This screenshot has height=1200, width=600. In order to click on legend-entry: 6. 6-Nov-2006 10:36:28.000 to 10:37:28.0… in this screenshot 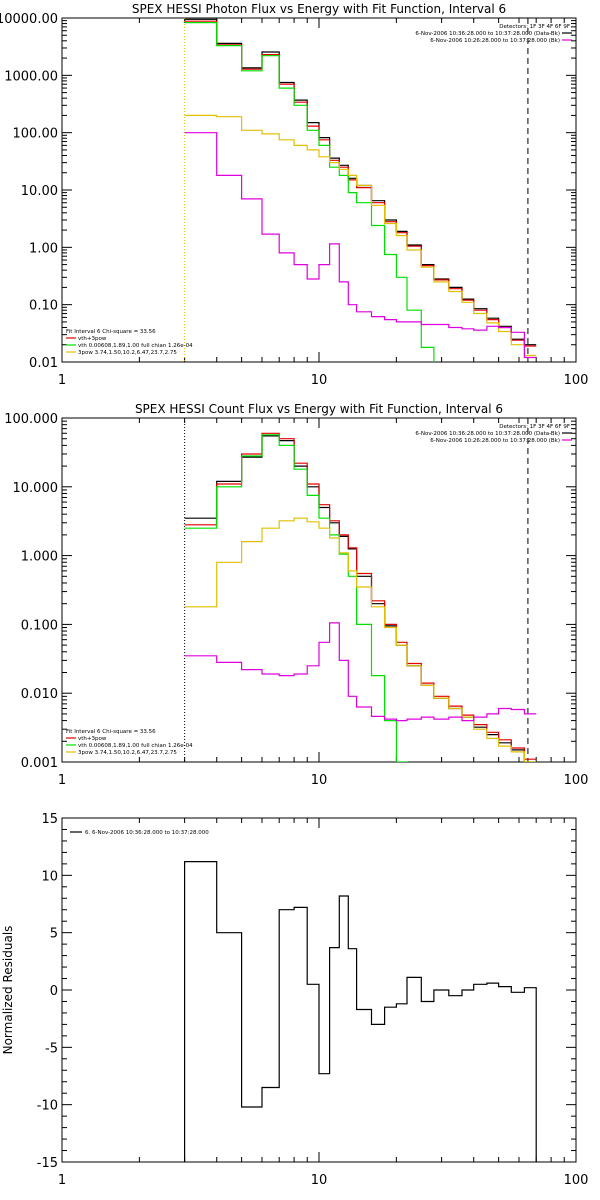, I will do `click(147, 833)`.